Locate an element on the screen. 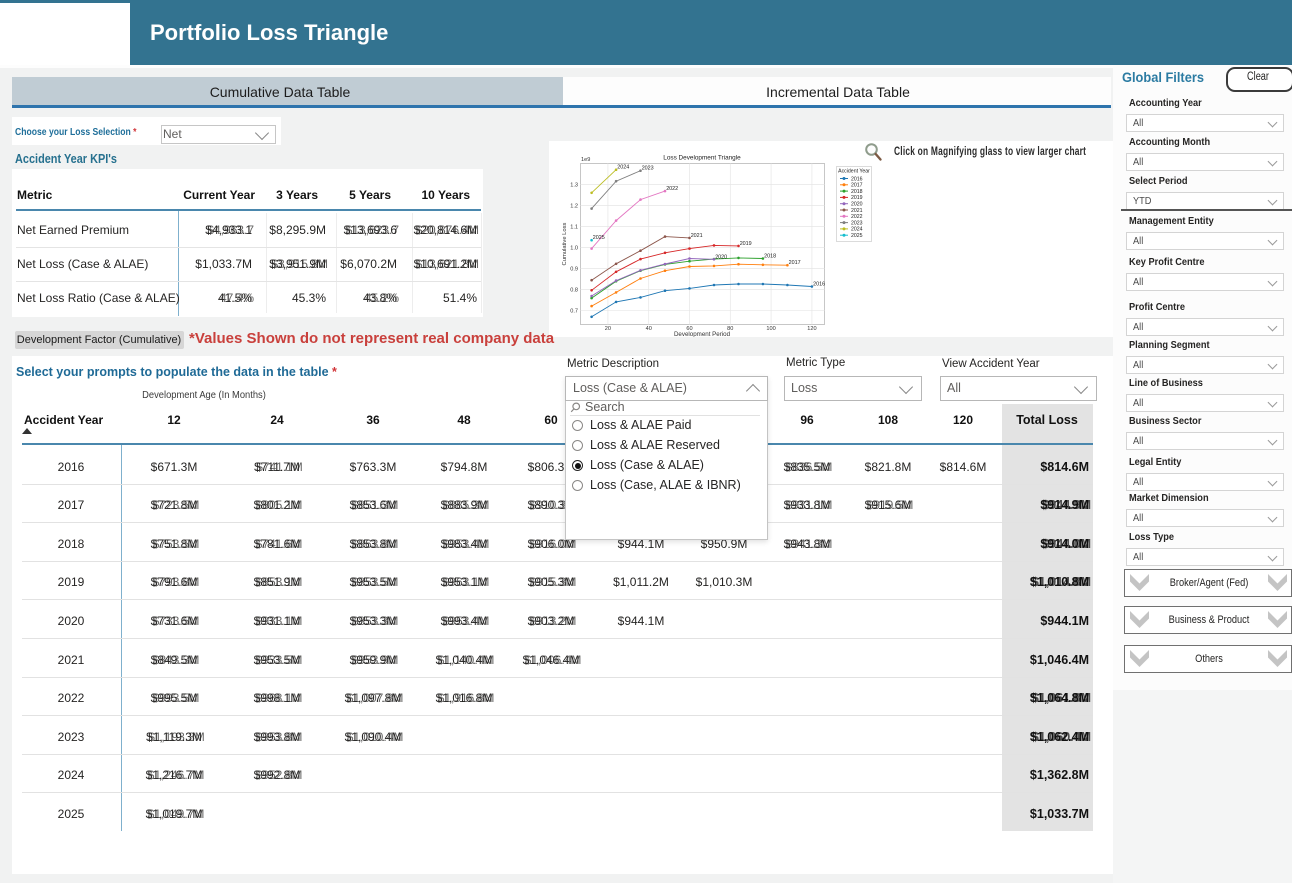 This screenshot has height=883, width=1292. svg-text: 1.2 is located at coordinates (574, 206).